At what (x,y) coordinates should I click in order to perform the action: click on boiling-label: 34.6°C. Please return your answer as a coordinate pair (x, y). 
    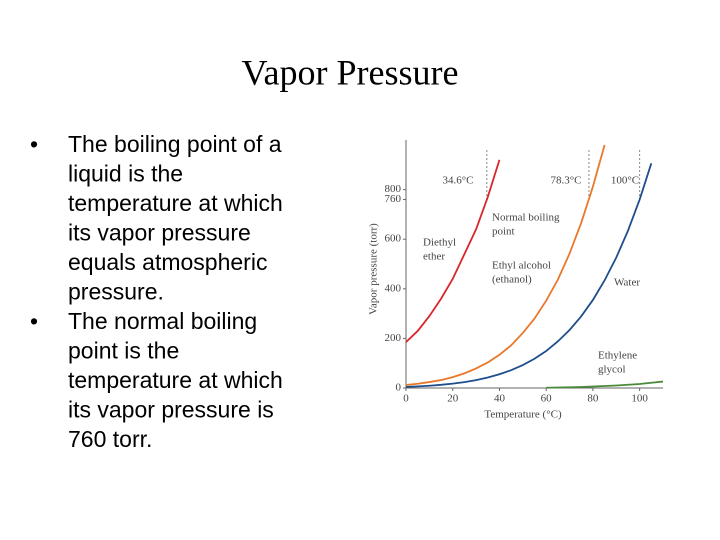
    Looking at the image, I should click on (458, 181).